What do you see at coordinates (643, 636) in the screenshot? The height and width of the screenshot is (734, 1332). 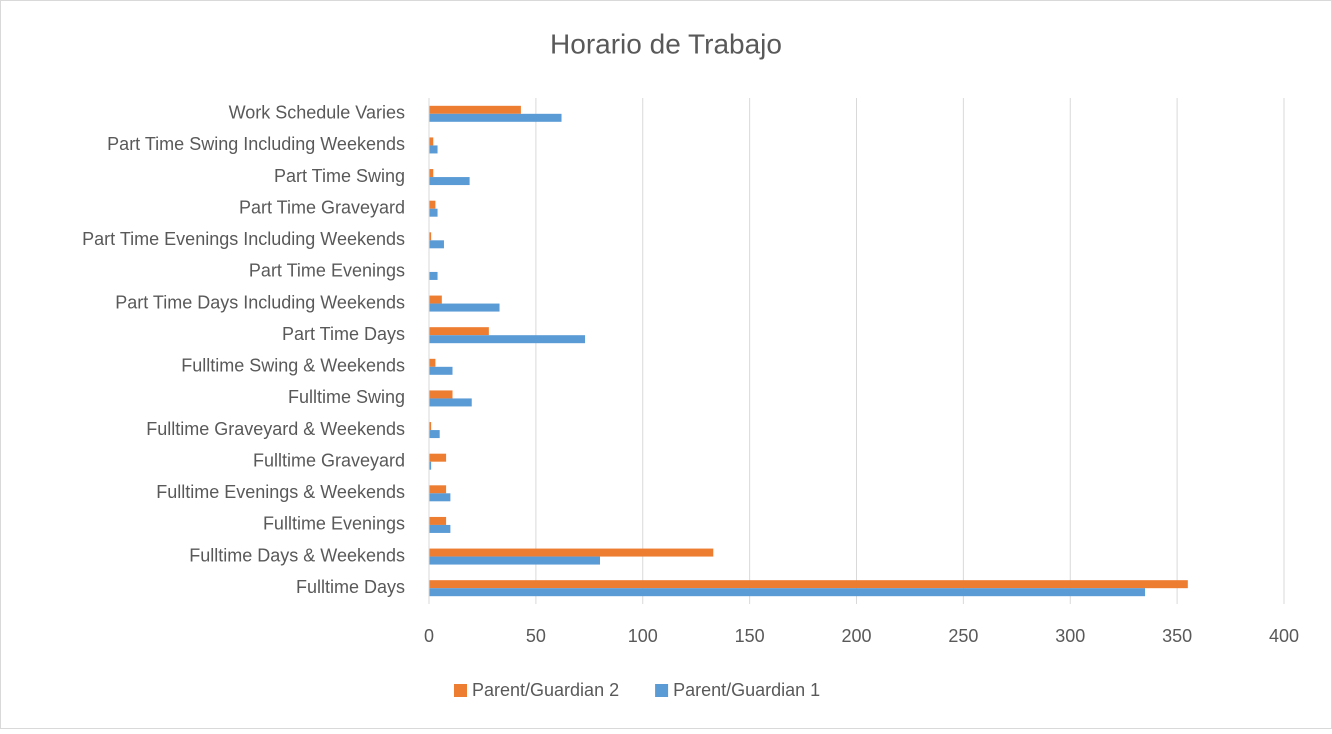 I see `x-tick-label: 100` at bounding box center [643, 636].